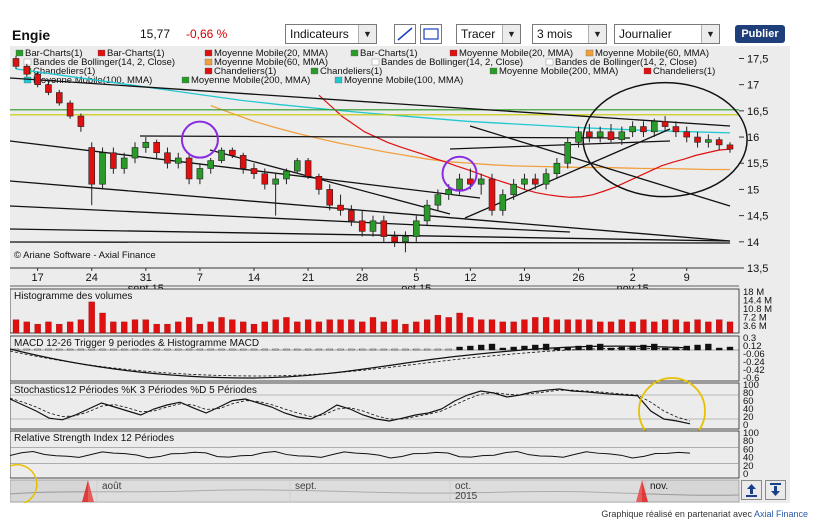 This screenshot has width=813, height=531. What do you see at coordinates (755, 326) in the screenshot?
I see `volume-axis-label: 3.6 M` at bounding box center [755, 326].